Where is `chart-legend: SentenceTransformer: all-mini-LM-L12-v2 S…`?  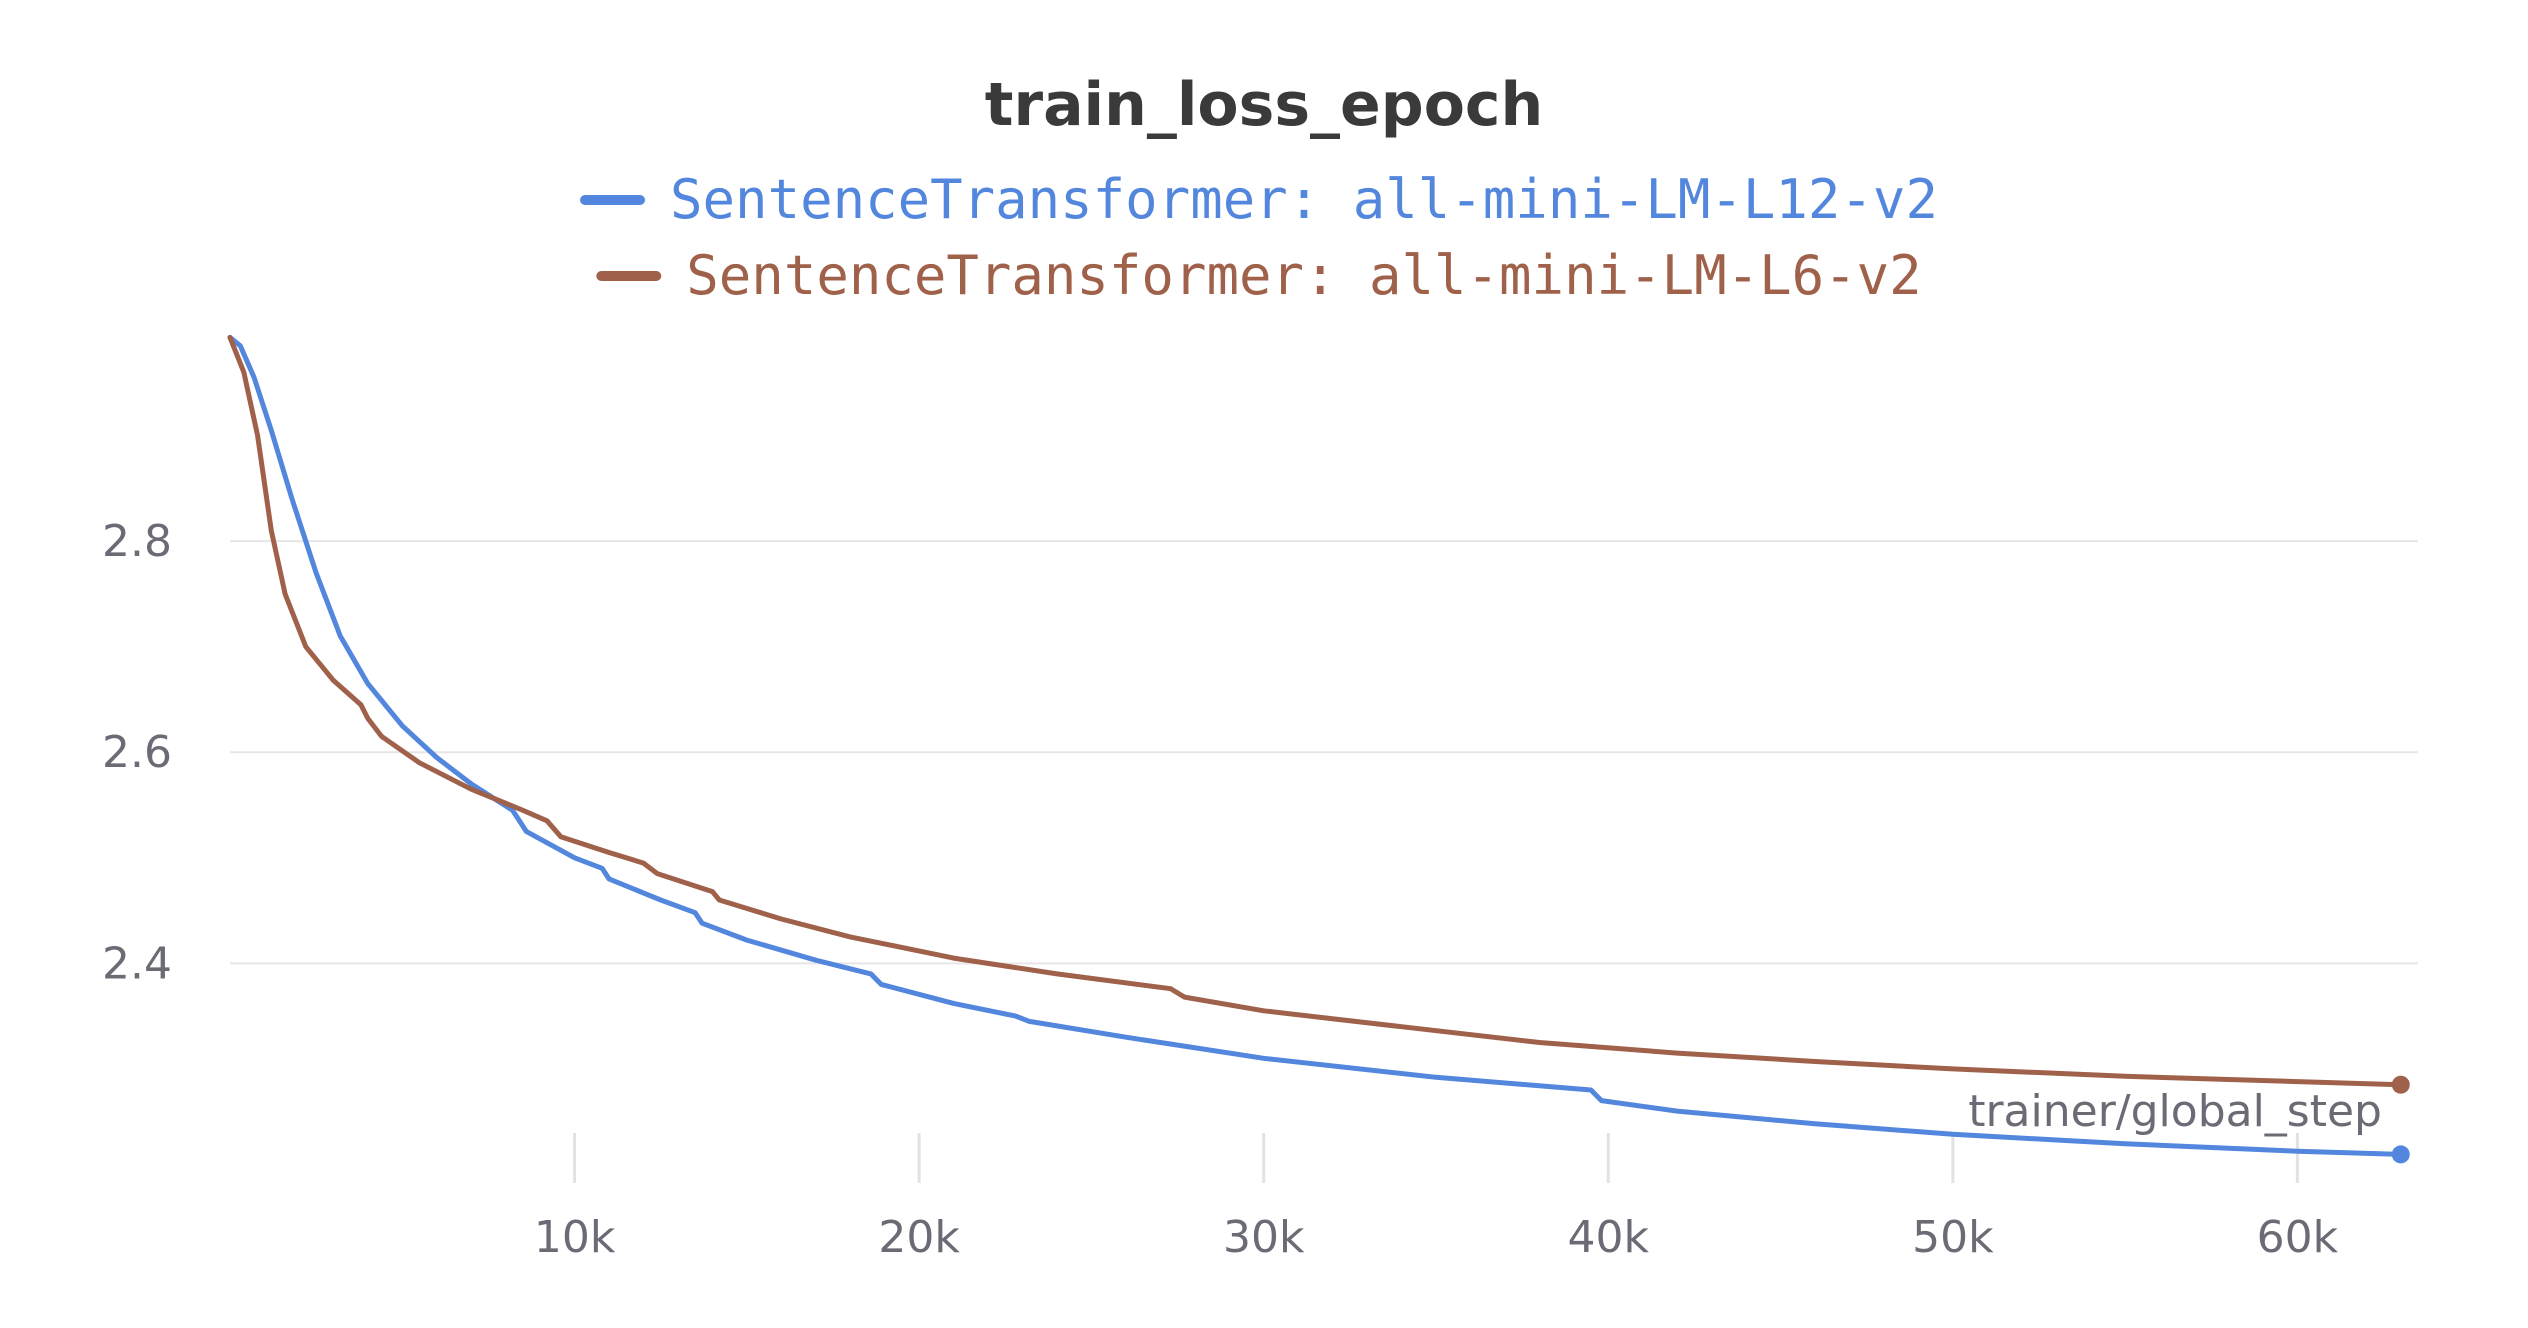
chart-legend: SentenceTransformer: all-mini-LM-L12-v2 S… is located at coordinates (1259, 237).